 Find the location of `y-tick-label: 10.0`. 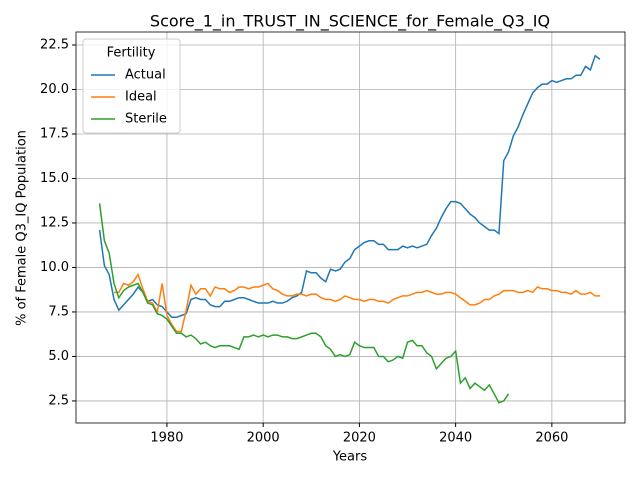

y-tick-label: 10.0 is located at coordinates (54, 267).